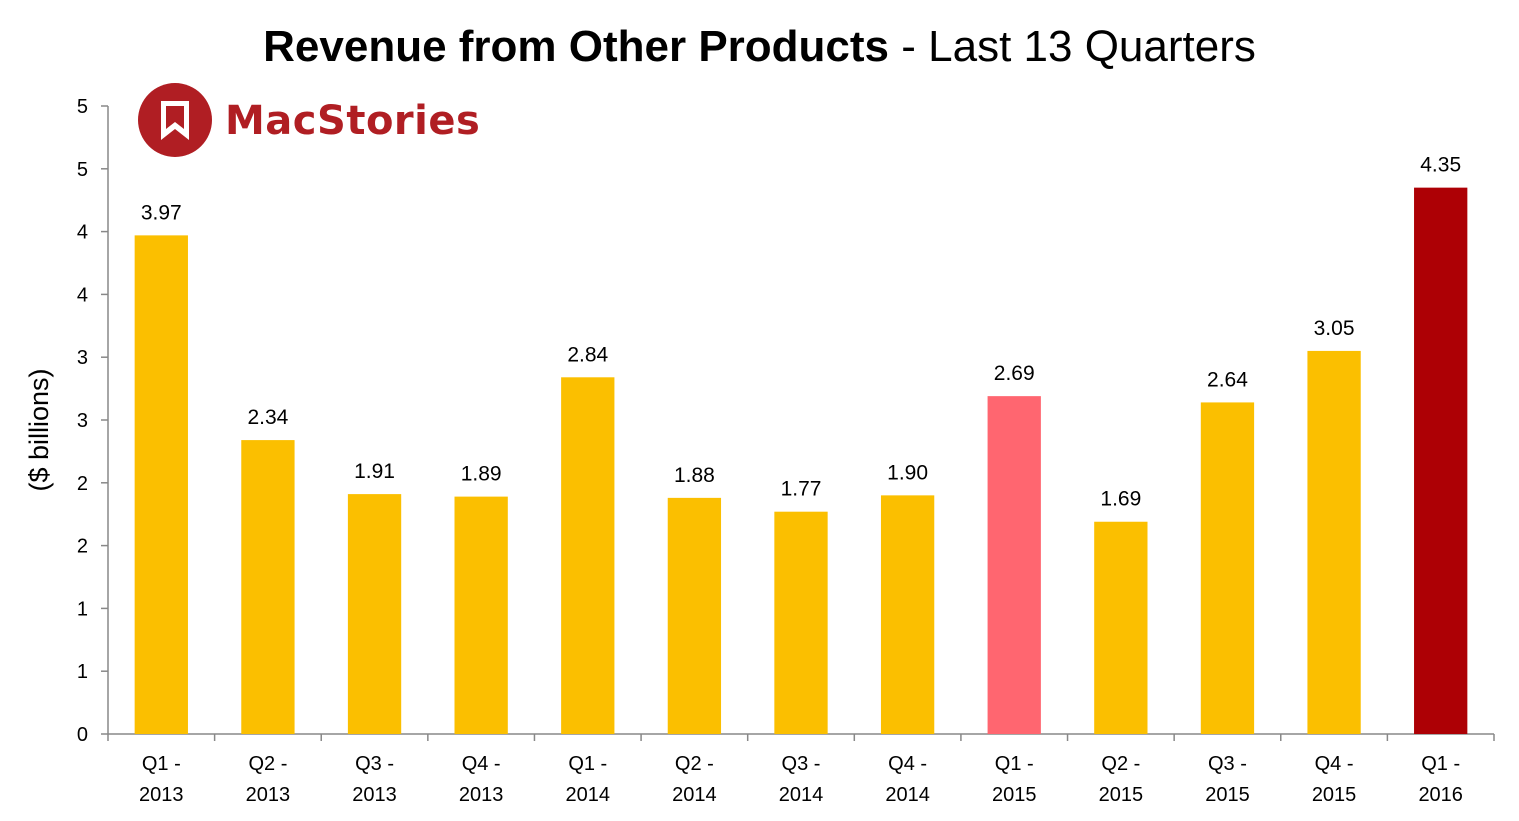  Describe the element at coordinates (587, 354) in the screenshot. I see `data-label: 2.84` at that location.